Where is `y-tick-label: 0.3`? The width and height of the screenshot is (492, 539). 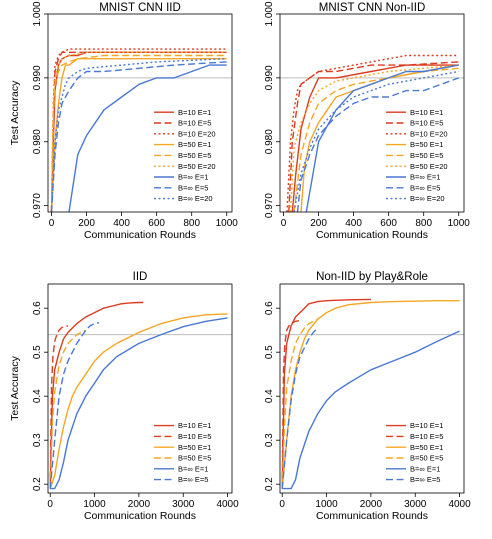 y-tick-label: 0.3 is located at coordinates (37, 440).